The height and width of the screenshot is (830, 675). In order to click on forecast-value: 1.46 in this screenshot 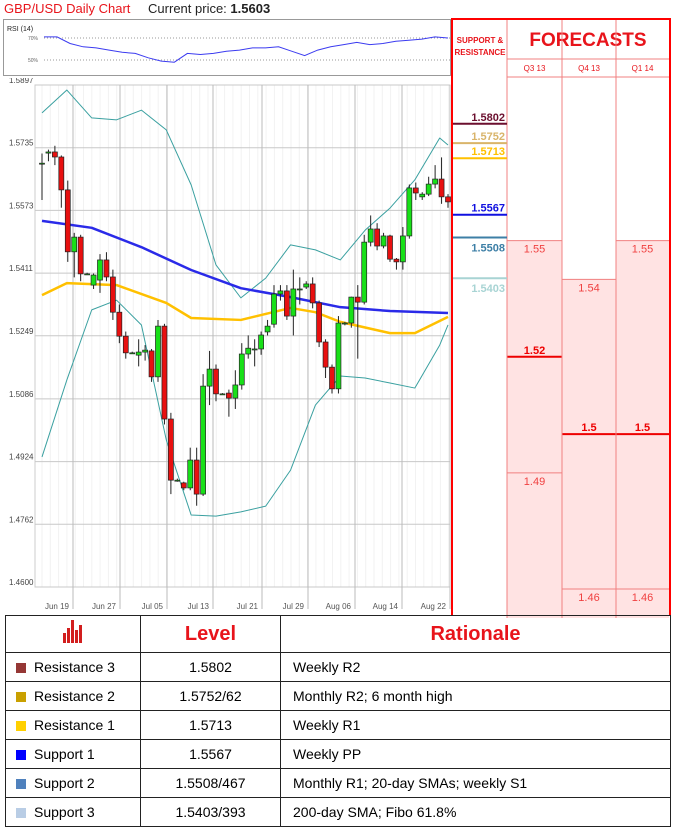, I will do `click(588, 598)`.